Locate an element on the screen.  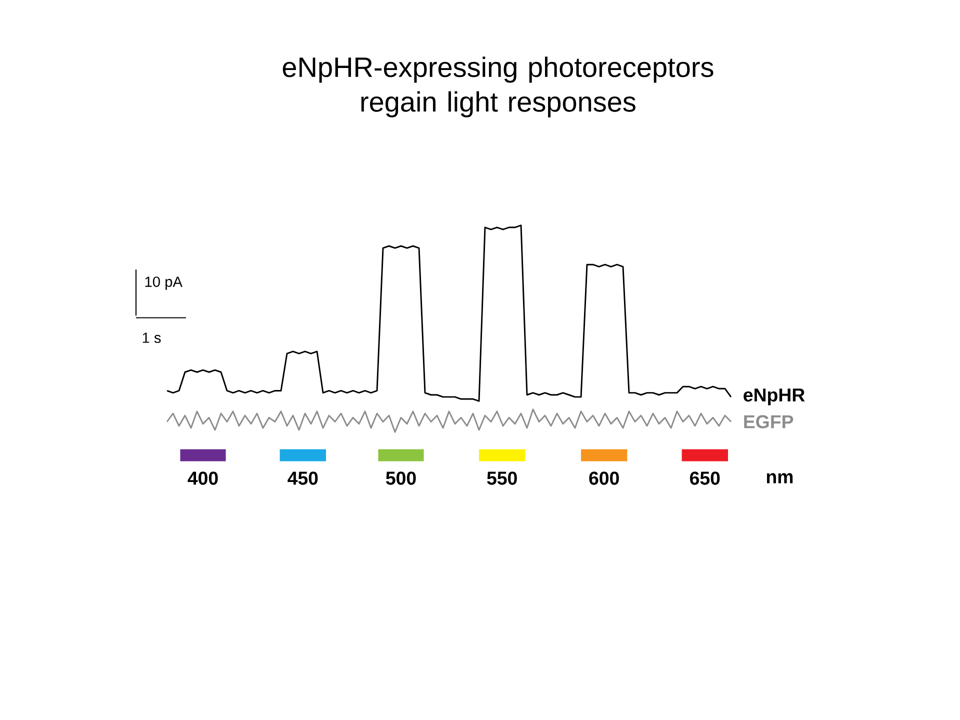
series-label: EGFP is located at coordinates (769, 421).